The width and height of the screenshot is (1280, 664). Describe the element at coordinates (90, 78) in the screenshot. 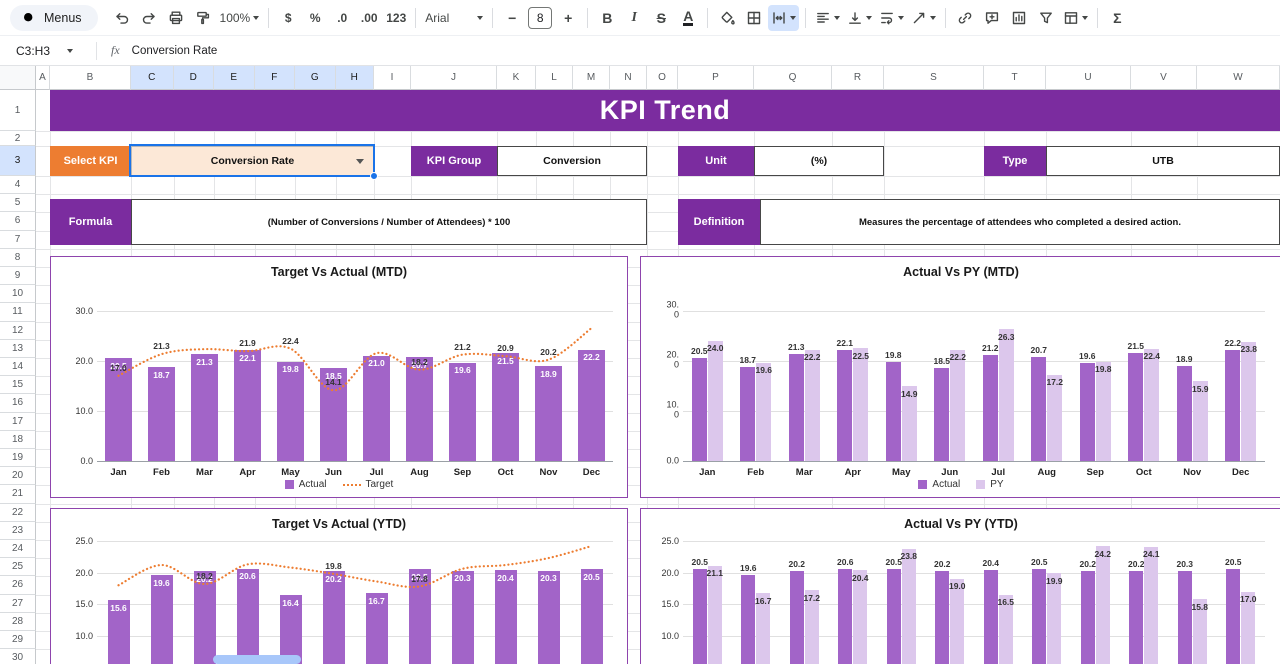

I see `column-header-B: B` at that location.